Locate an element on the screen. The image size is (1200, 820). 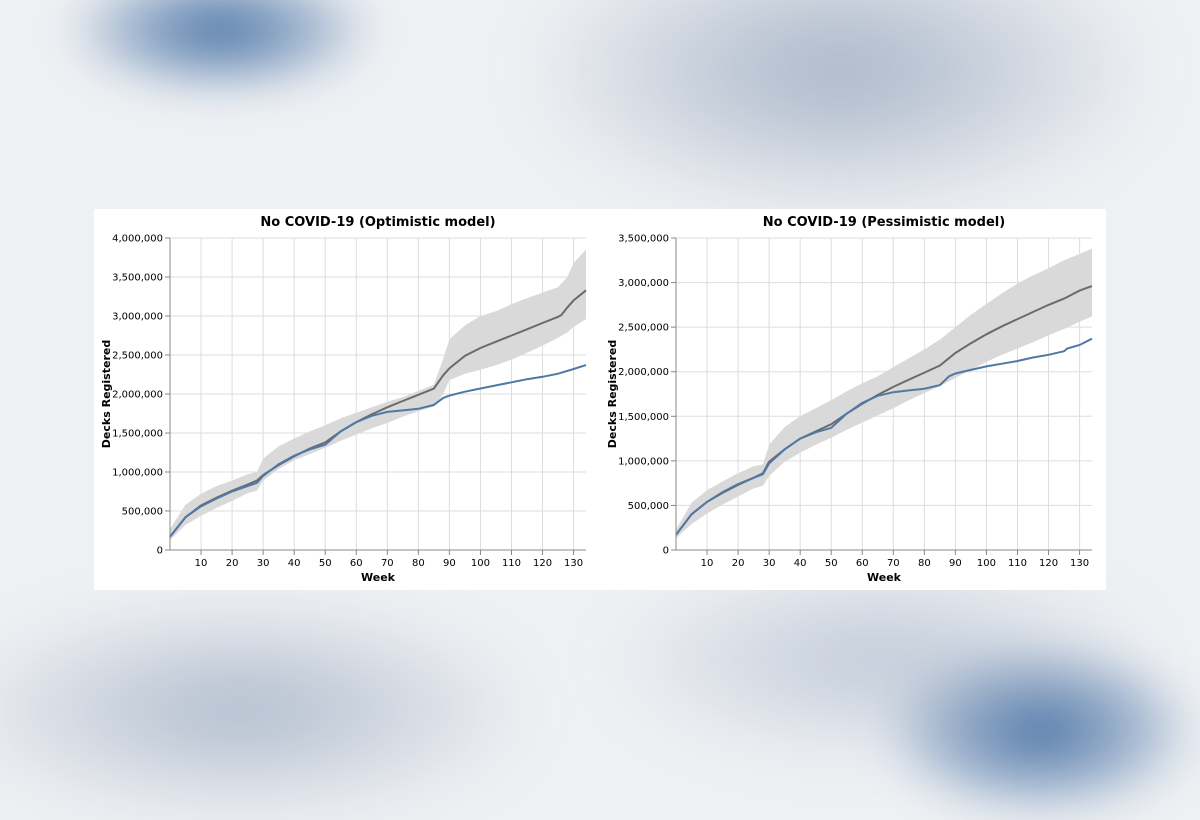
chart-title: No COVID-19 (Optimistic model) is located at coordinates (377, 222).